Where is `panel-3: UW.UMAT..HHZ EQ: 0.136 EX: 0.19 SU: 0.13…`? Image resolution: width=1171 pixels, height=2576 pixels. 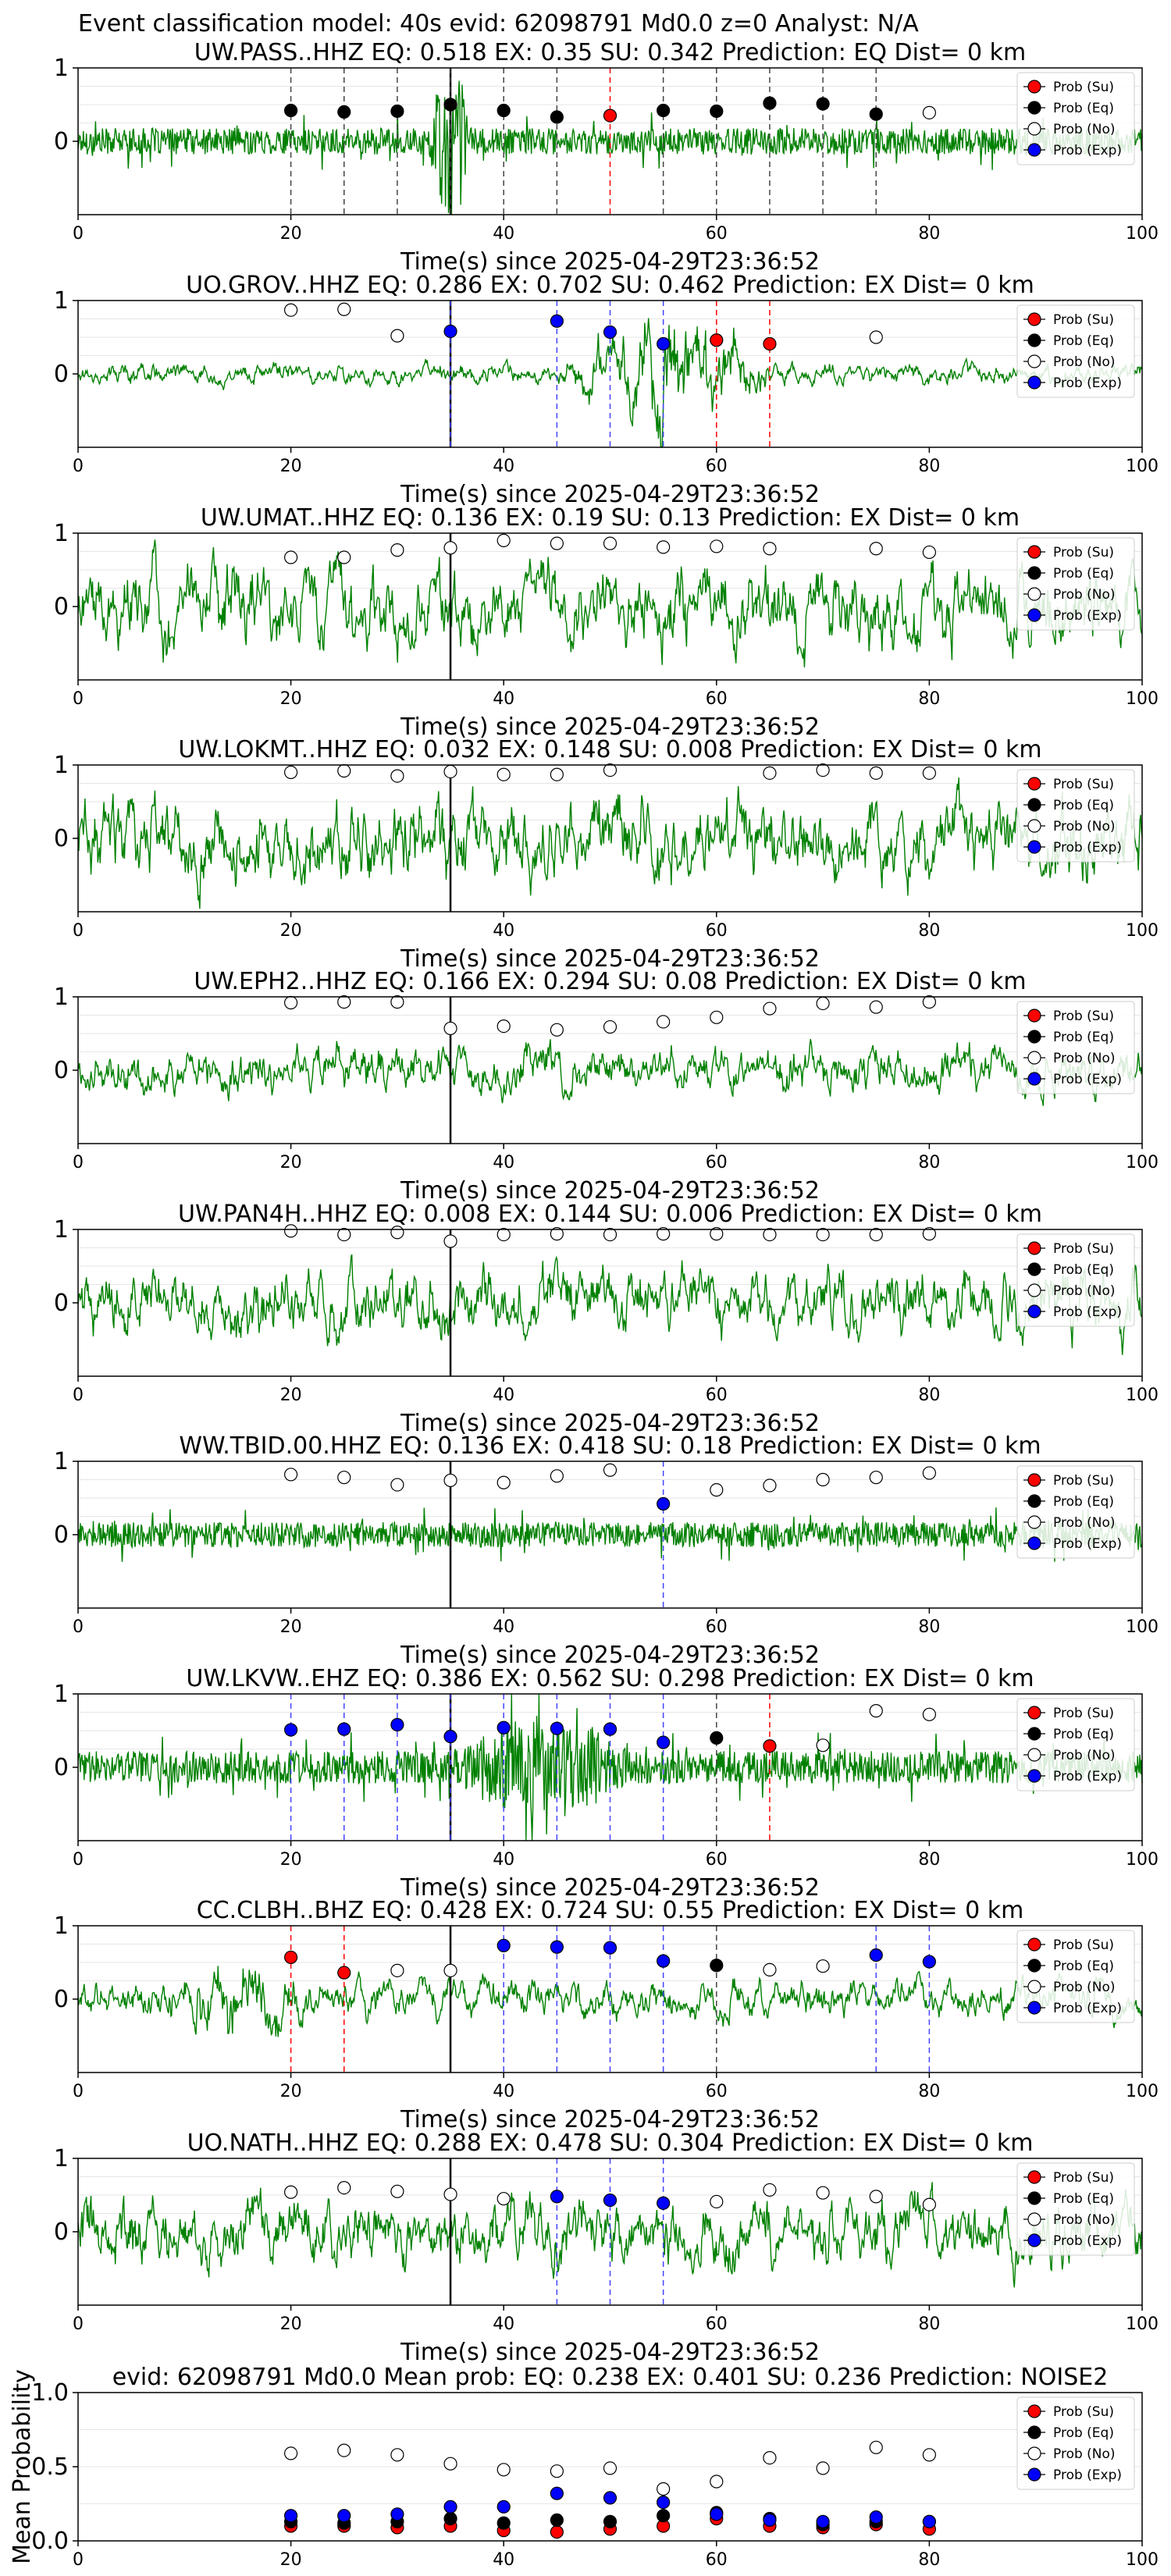 panel-3: UW.UMAT..HHZ EQ: 0.136 EX: 0.19 SU: 0.13… is located at coordinates (606, 622).